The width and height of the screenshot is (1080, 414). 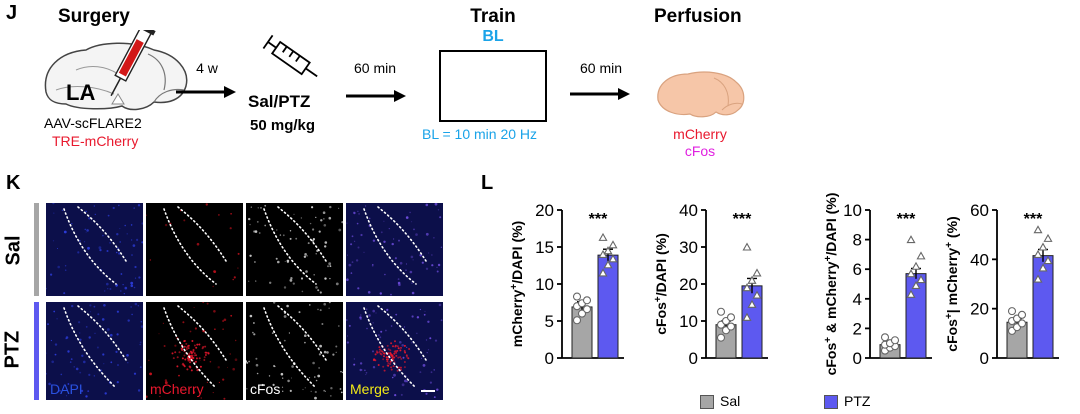 What do you see at coordinates (493, 16) in the screenshot?
I see `train-heading: Train` at bounding box center [493, 16].